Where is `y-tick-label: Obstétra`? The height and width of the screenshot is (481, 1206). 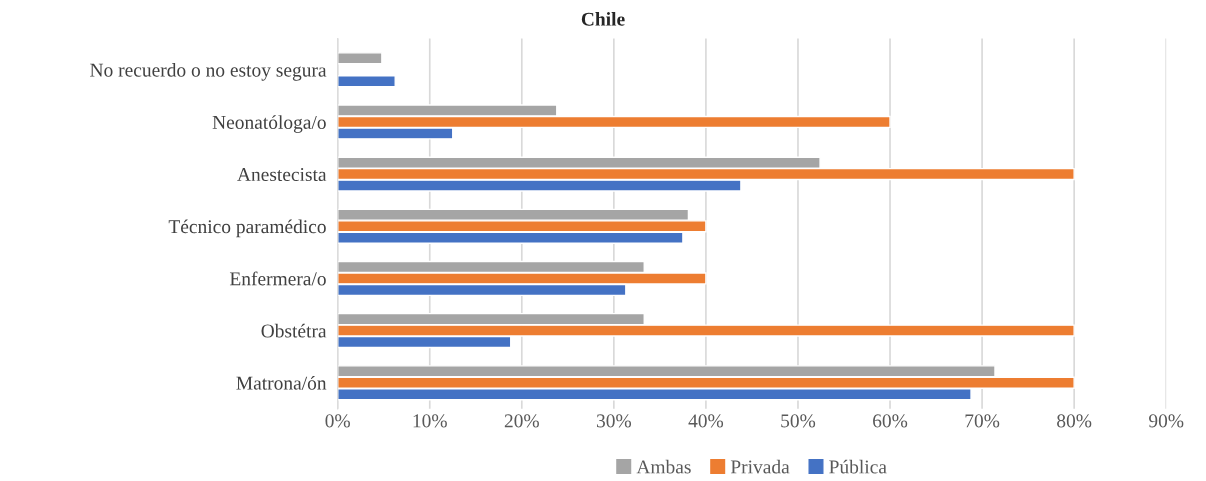 y-tick-label: Obstétra is located at coordinates (294, 330).